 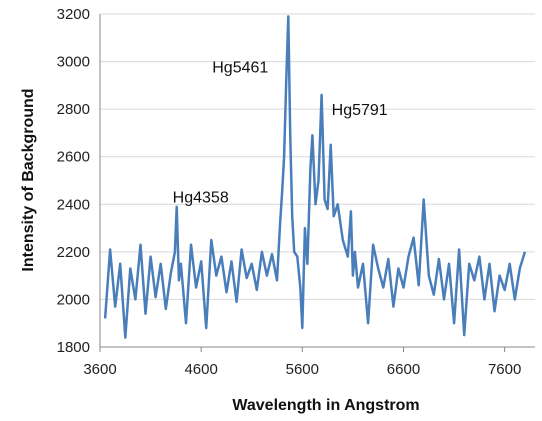 What do you see at coordinates (201, 198) in the screenshot?
I see `peak-annotation: Hg4358` at bounding box center [201, 198].